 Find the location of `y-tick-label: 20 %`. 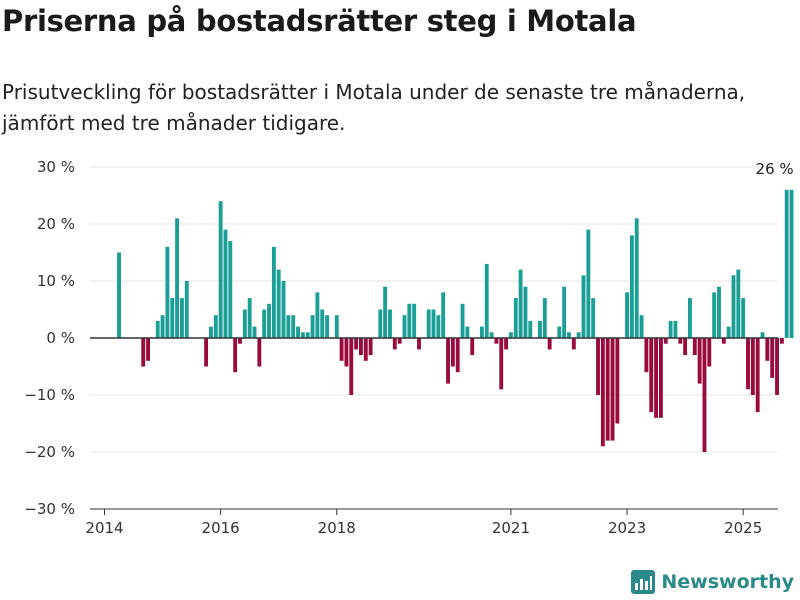

y-tick-label: 20 % is located at coordinates (56, 224).